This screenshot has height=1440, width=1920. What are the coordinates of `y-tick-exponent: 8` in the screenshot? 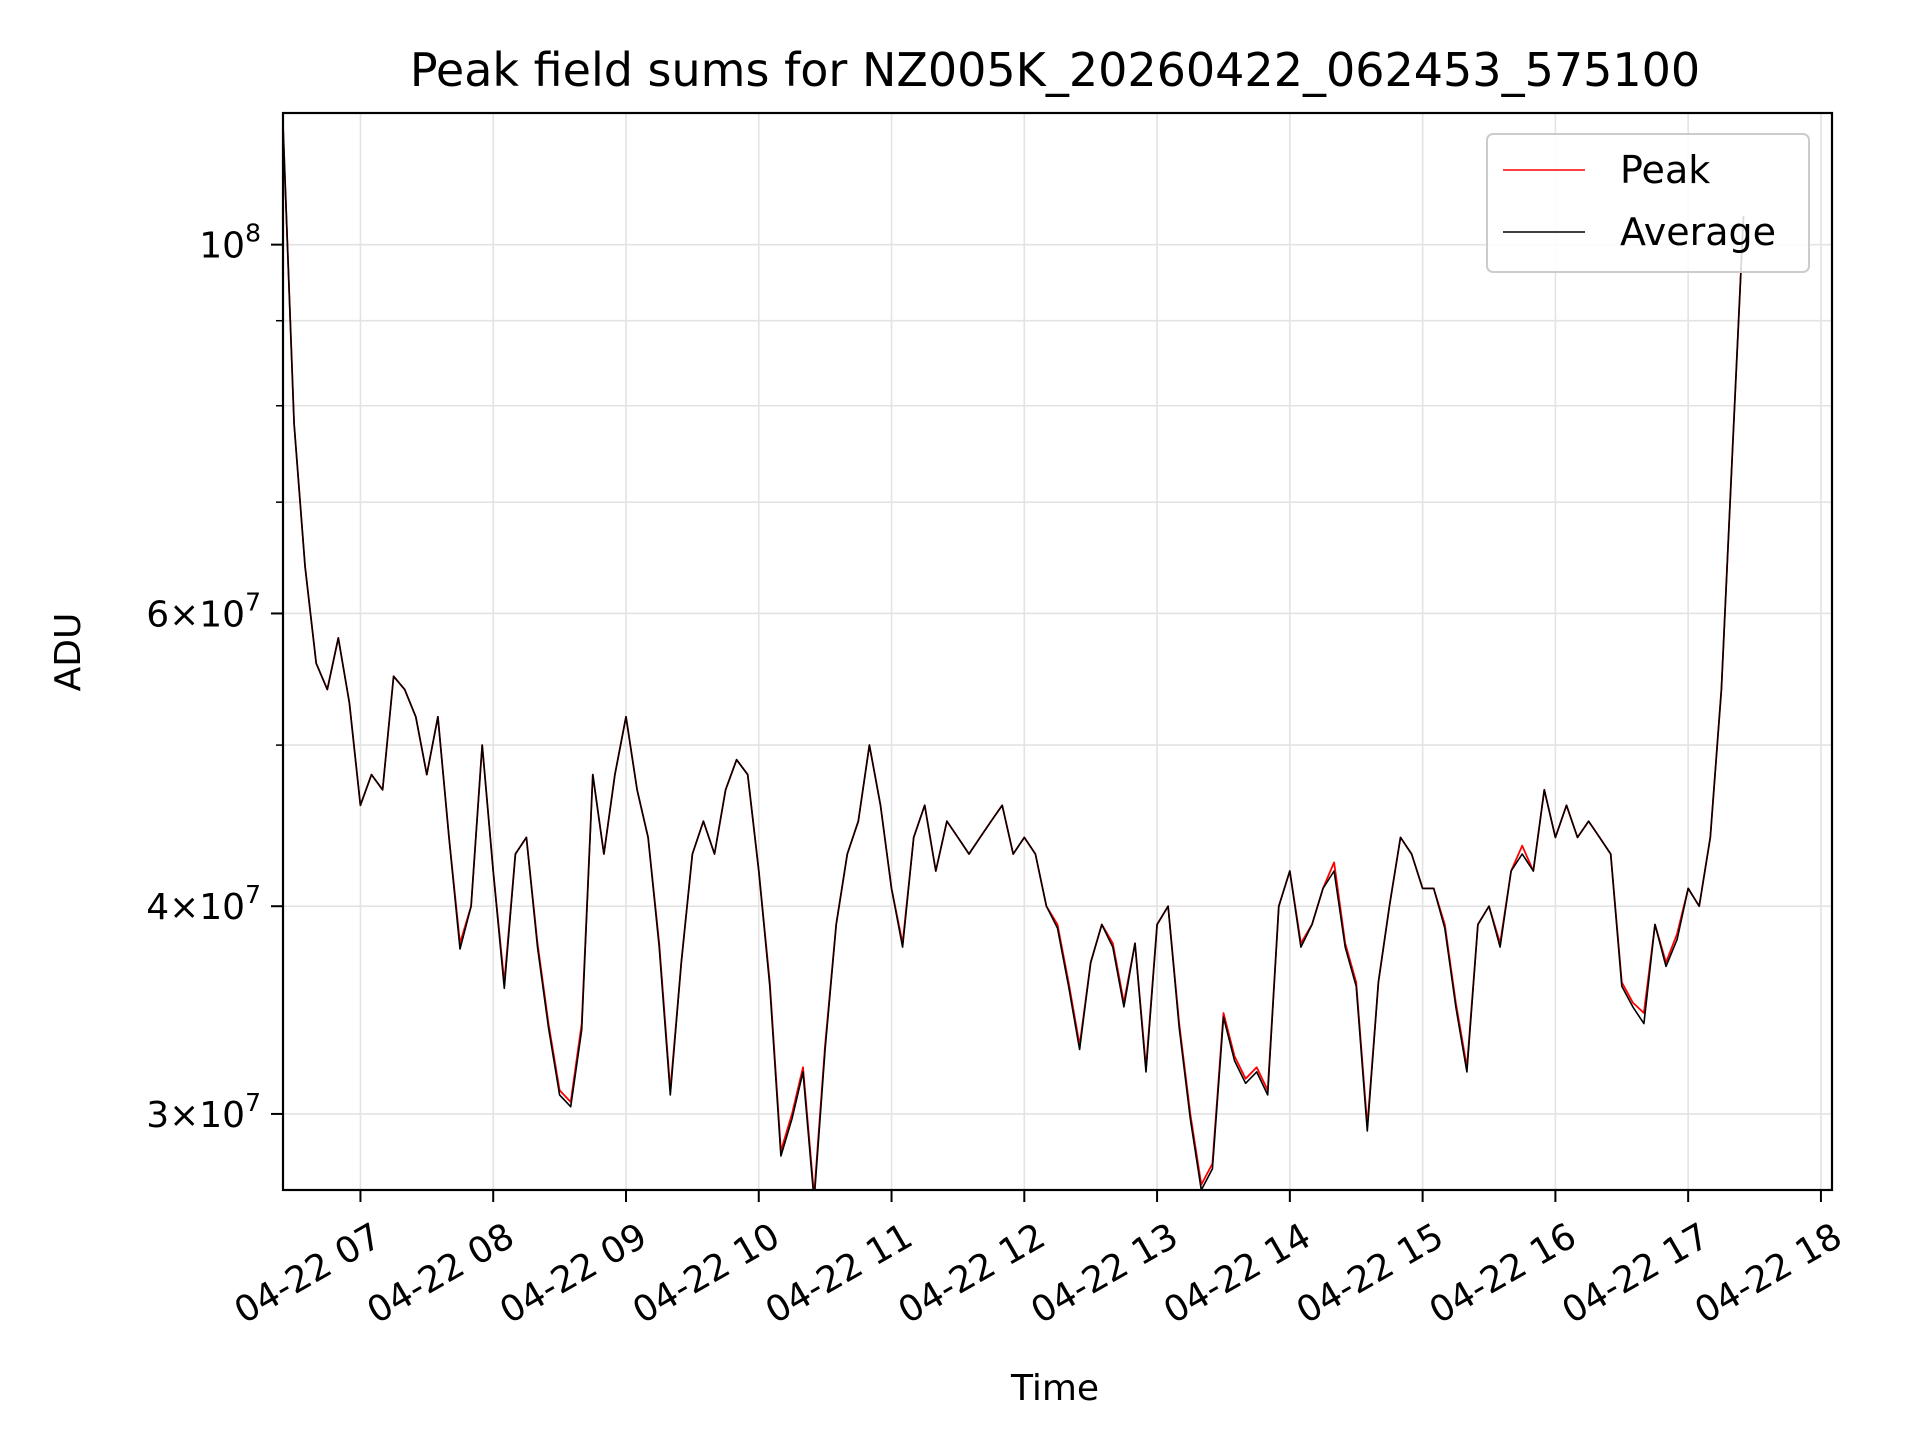 It's located at (253, 233).